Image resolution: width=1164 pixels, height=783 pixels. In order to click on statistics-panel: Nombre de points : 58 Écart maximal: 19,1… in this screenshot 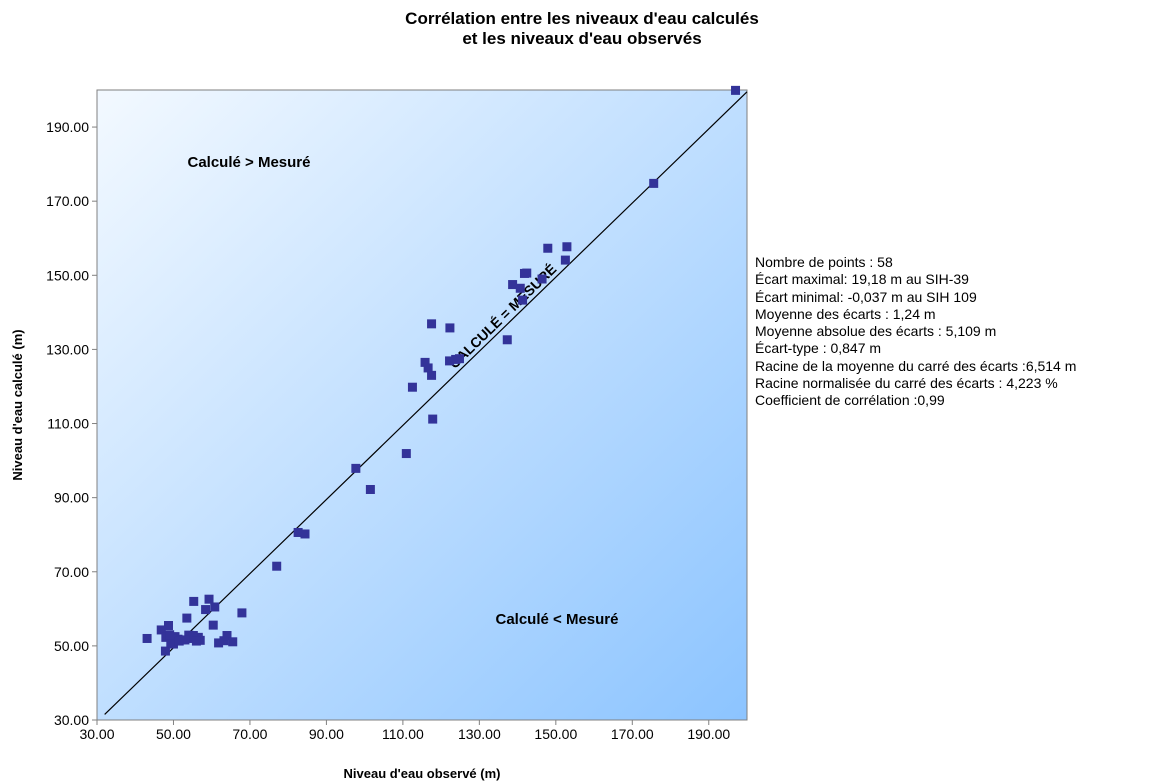, I will do `click(915, 332)`.